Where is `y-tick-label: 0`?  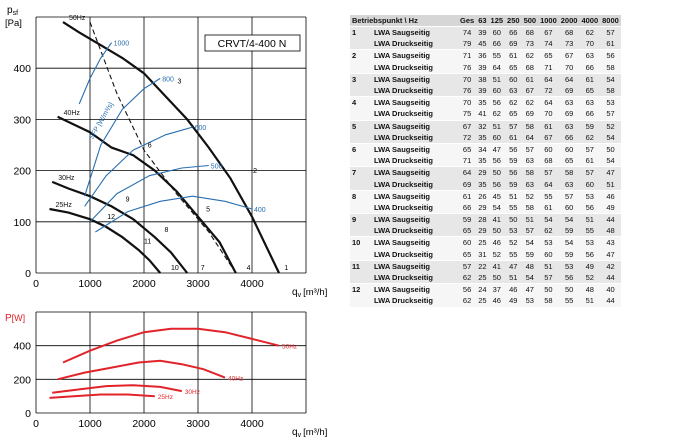
y-tick-label: 0 is located at coordinates (28, 414).